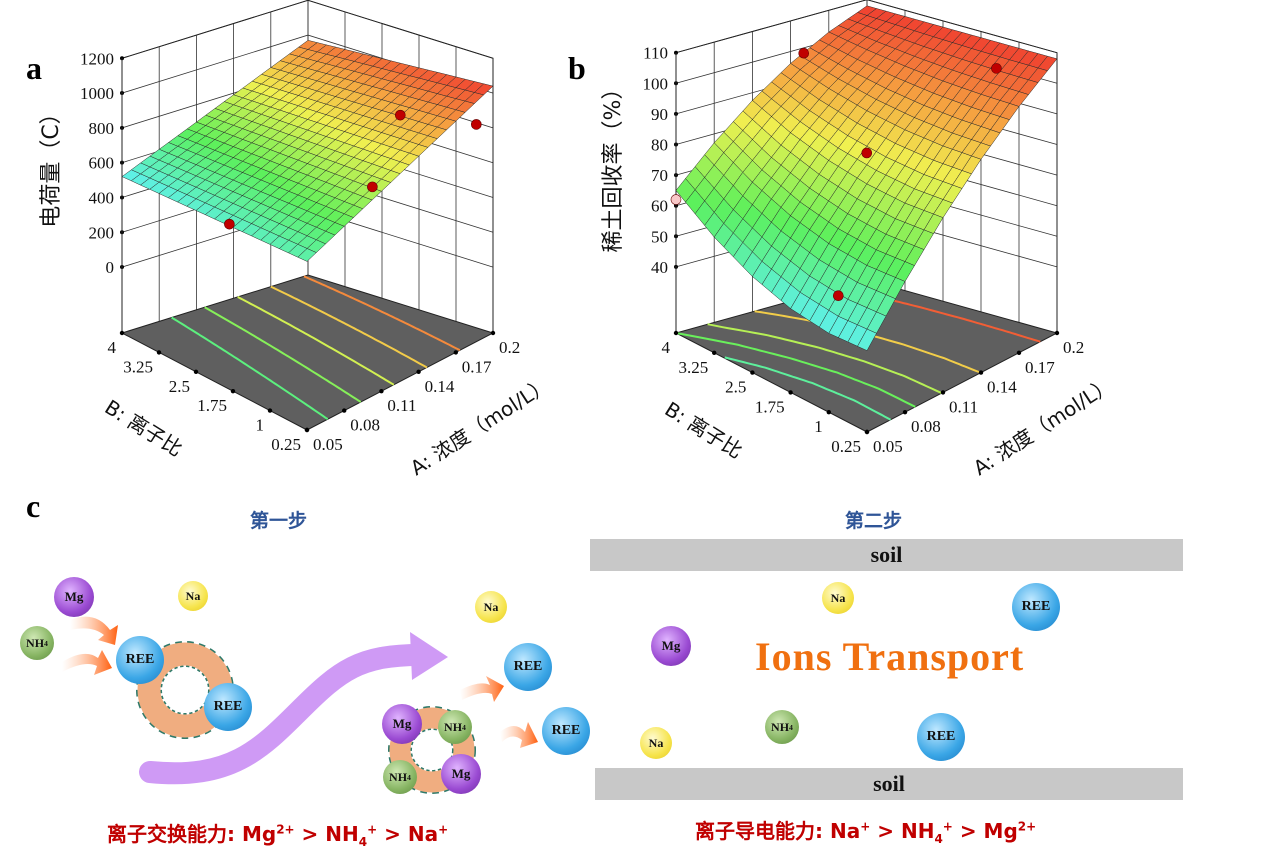 This screenshot has width=1270, height=861. Describe the element at coordinates (655, 53) in the screenshot. I see `z-tick-label: 110` at that location.